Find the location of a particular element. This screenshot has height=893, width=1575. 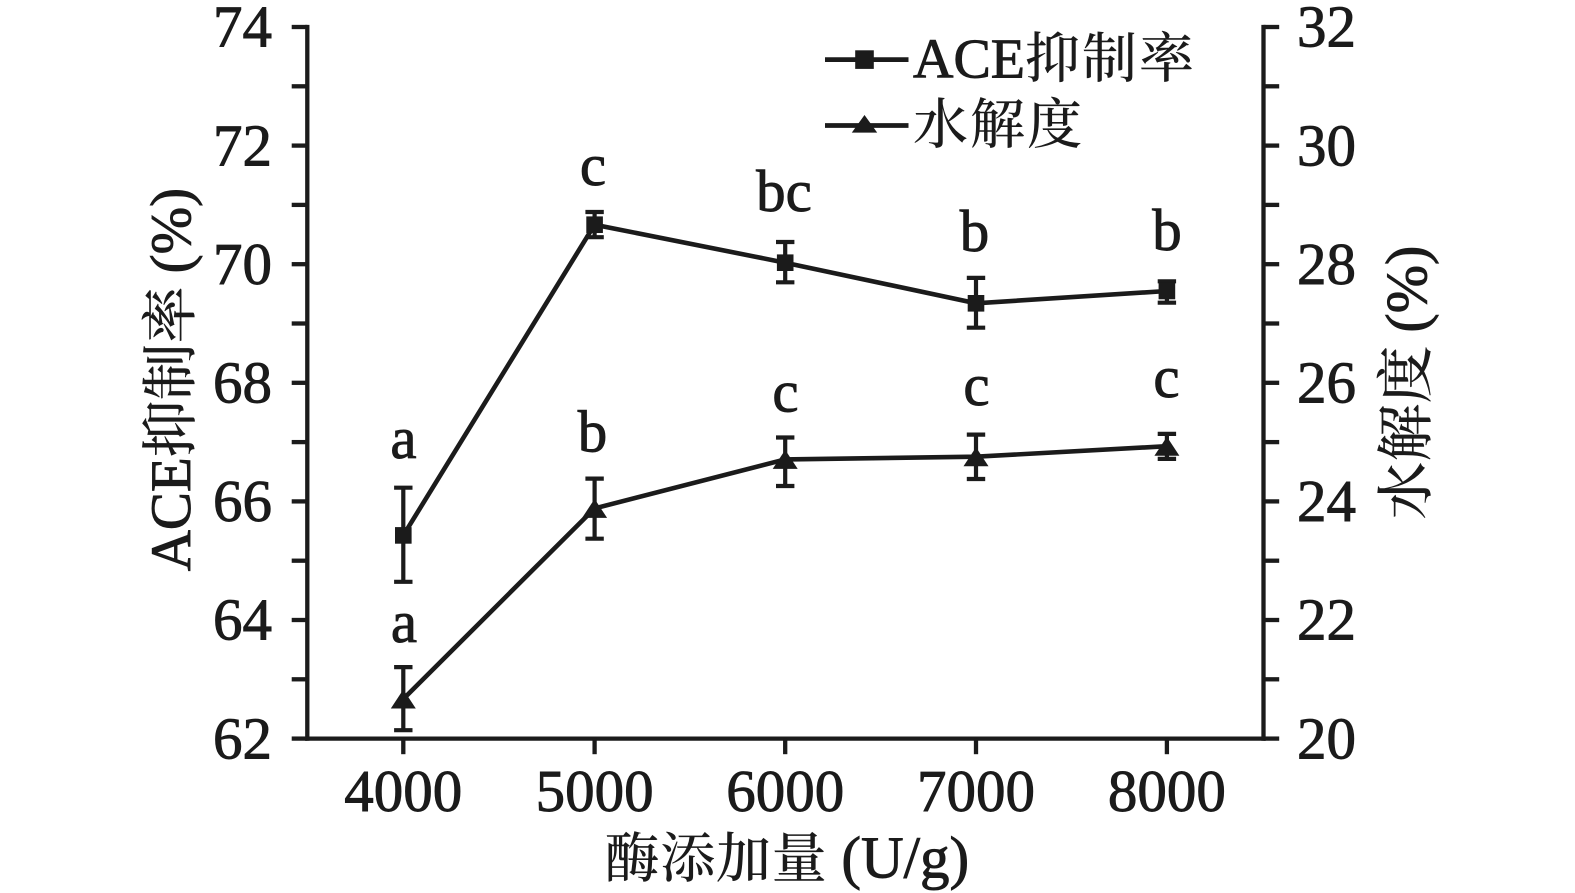

svg-text: 20 is located at coordinates (1326, 738).